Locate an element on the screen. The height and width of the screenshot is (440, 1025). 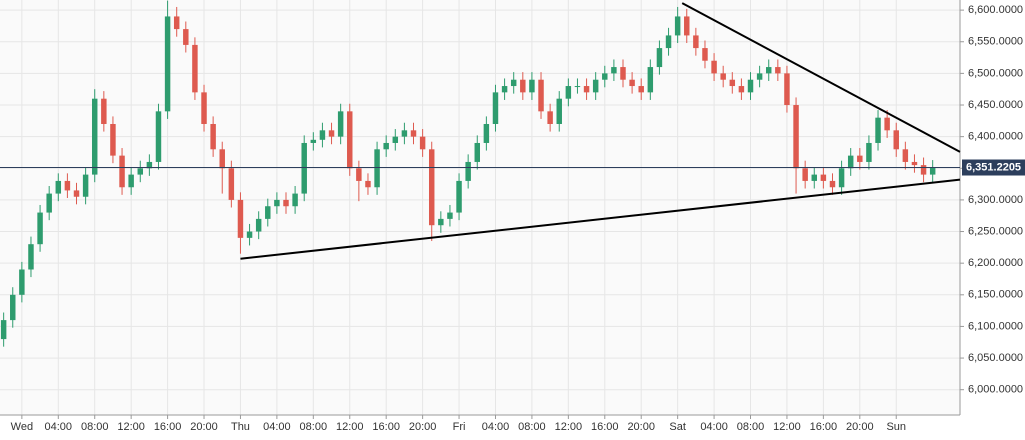
trendline is located at coordinates (600, 219).